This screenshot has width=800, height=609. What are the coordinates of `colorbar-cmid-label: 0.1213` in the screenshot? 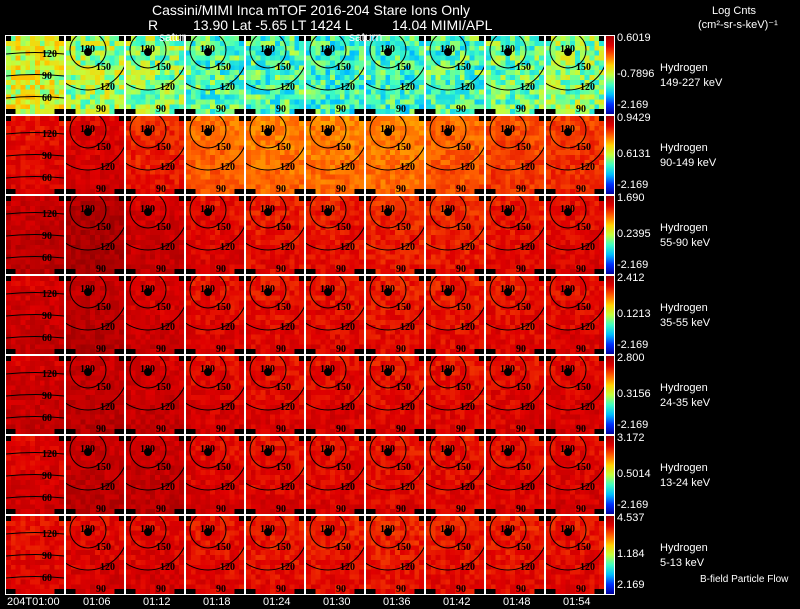 It's located at (634, 314).